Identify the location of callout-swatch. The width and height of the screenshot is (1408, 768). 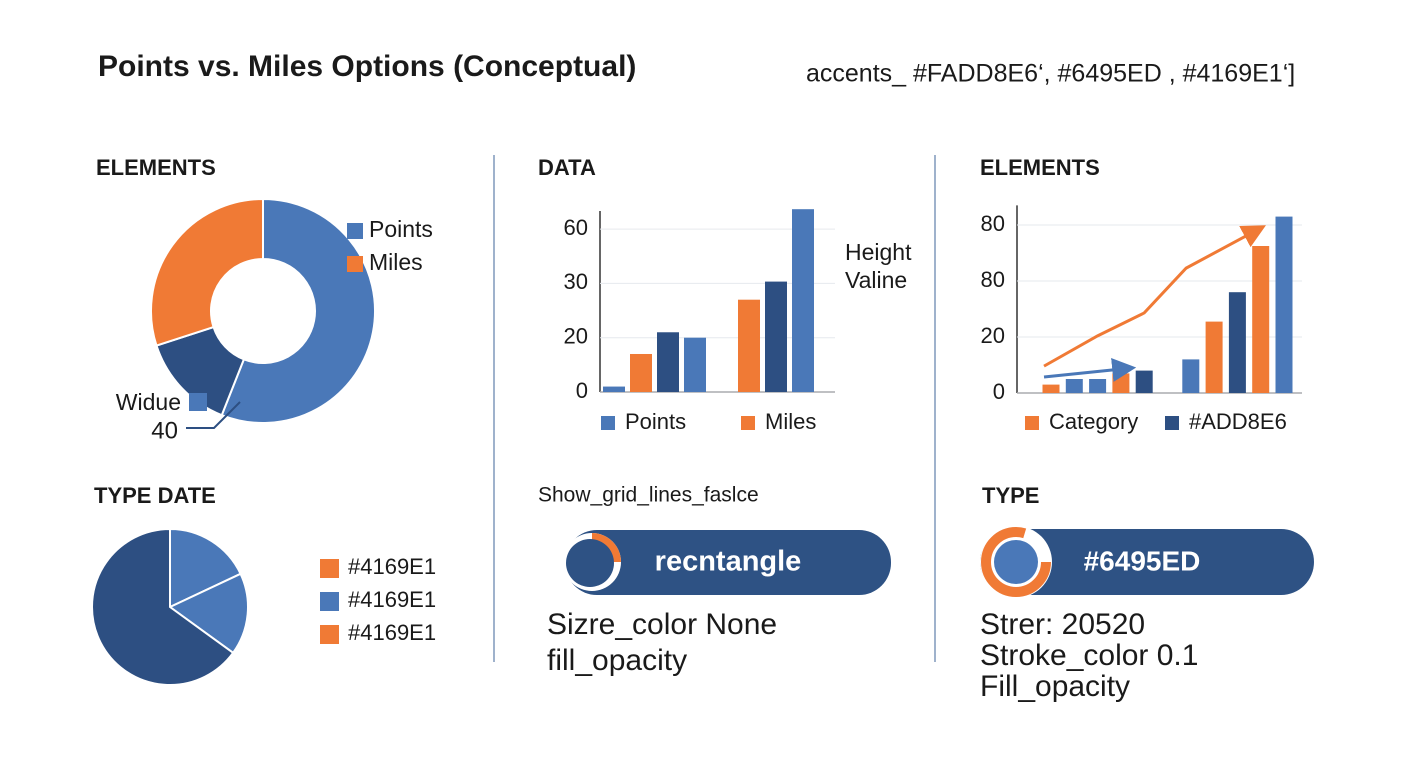
(198, 402).